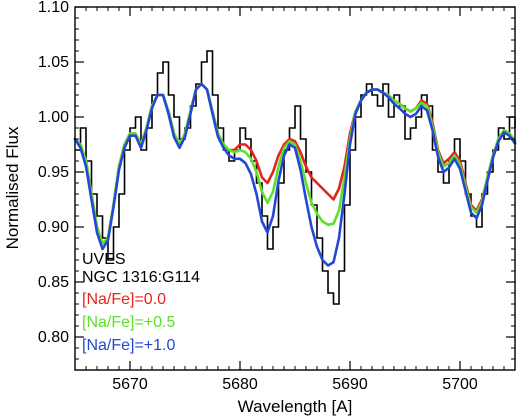  I want to click on x-tick-label: 5680, so click(240, 384).